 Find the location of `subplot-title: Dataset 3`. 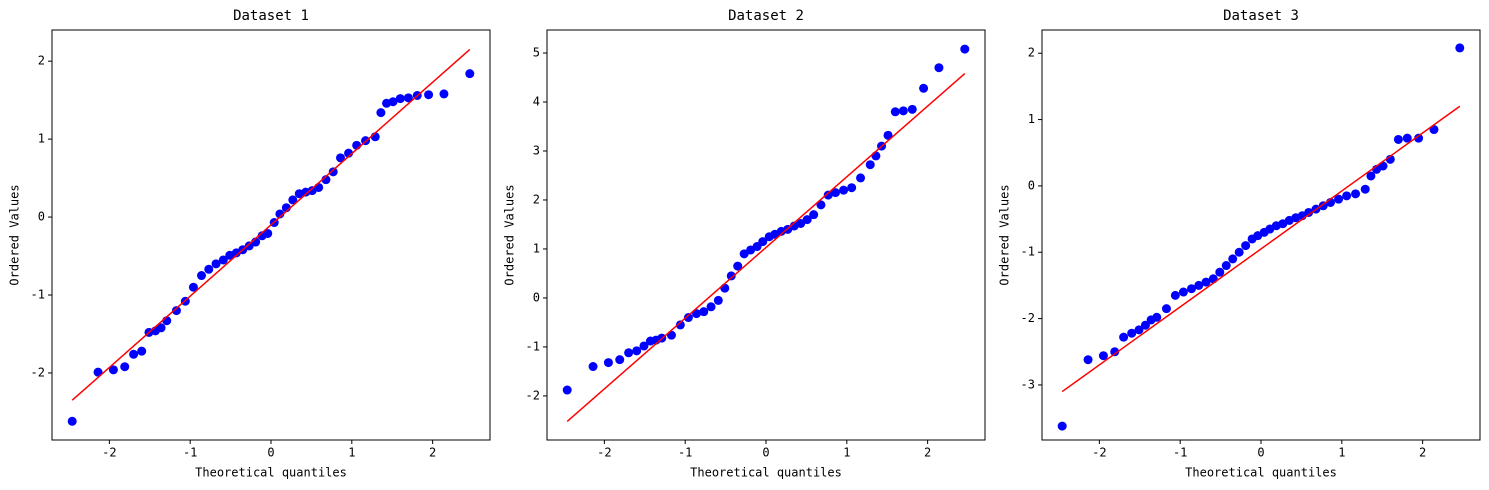

subplot-title: Dataset 3 is located at coordinates (1261, 16).